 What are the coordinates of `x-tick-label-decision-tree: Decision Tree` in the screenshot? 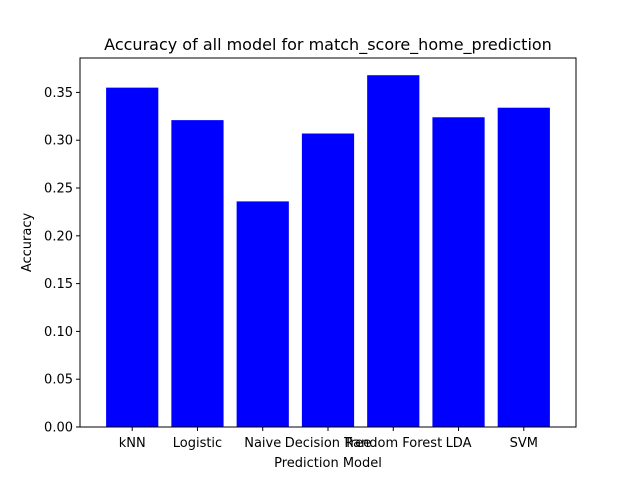 It's located at (328, 443).